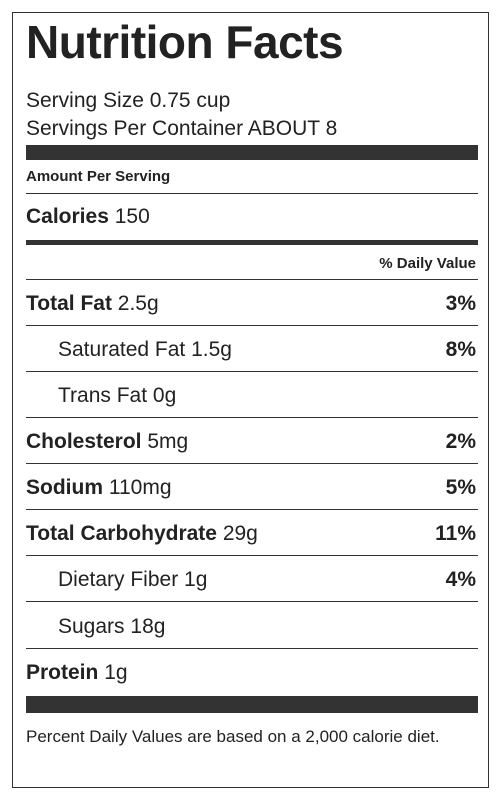  I want to click on nutrient-amount: 2.5g, so click(138, 303).